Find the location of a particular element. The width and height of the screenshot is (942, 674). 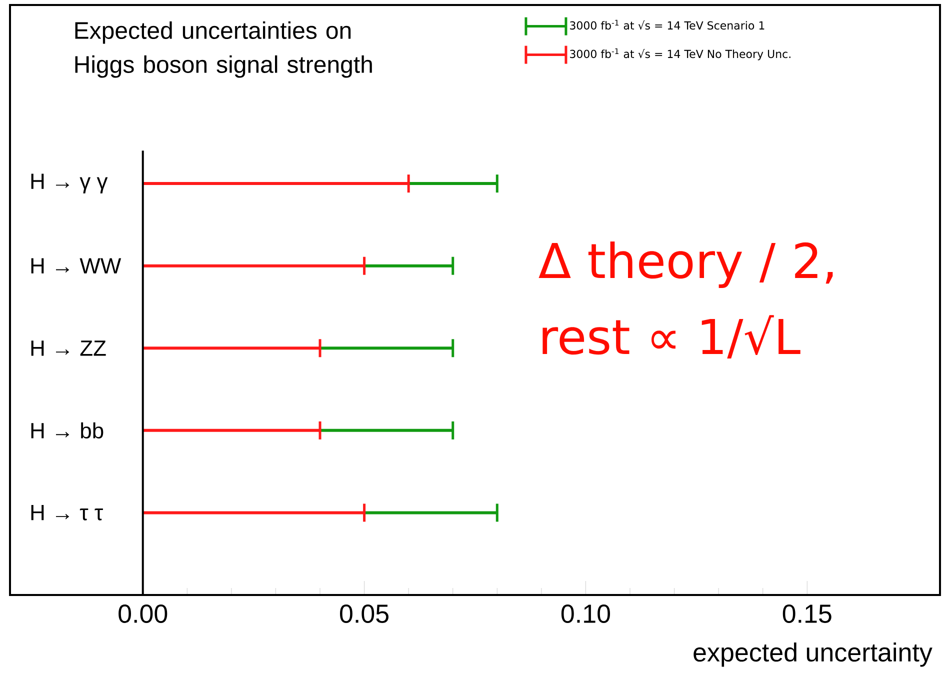

x-tick-label: 0.10 is located at coordinates (585, 613).